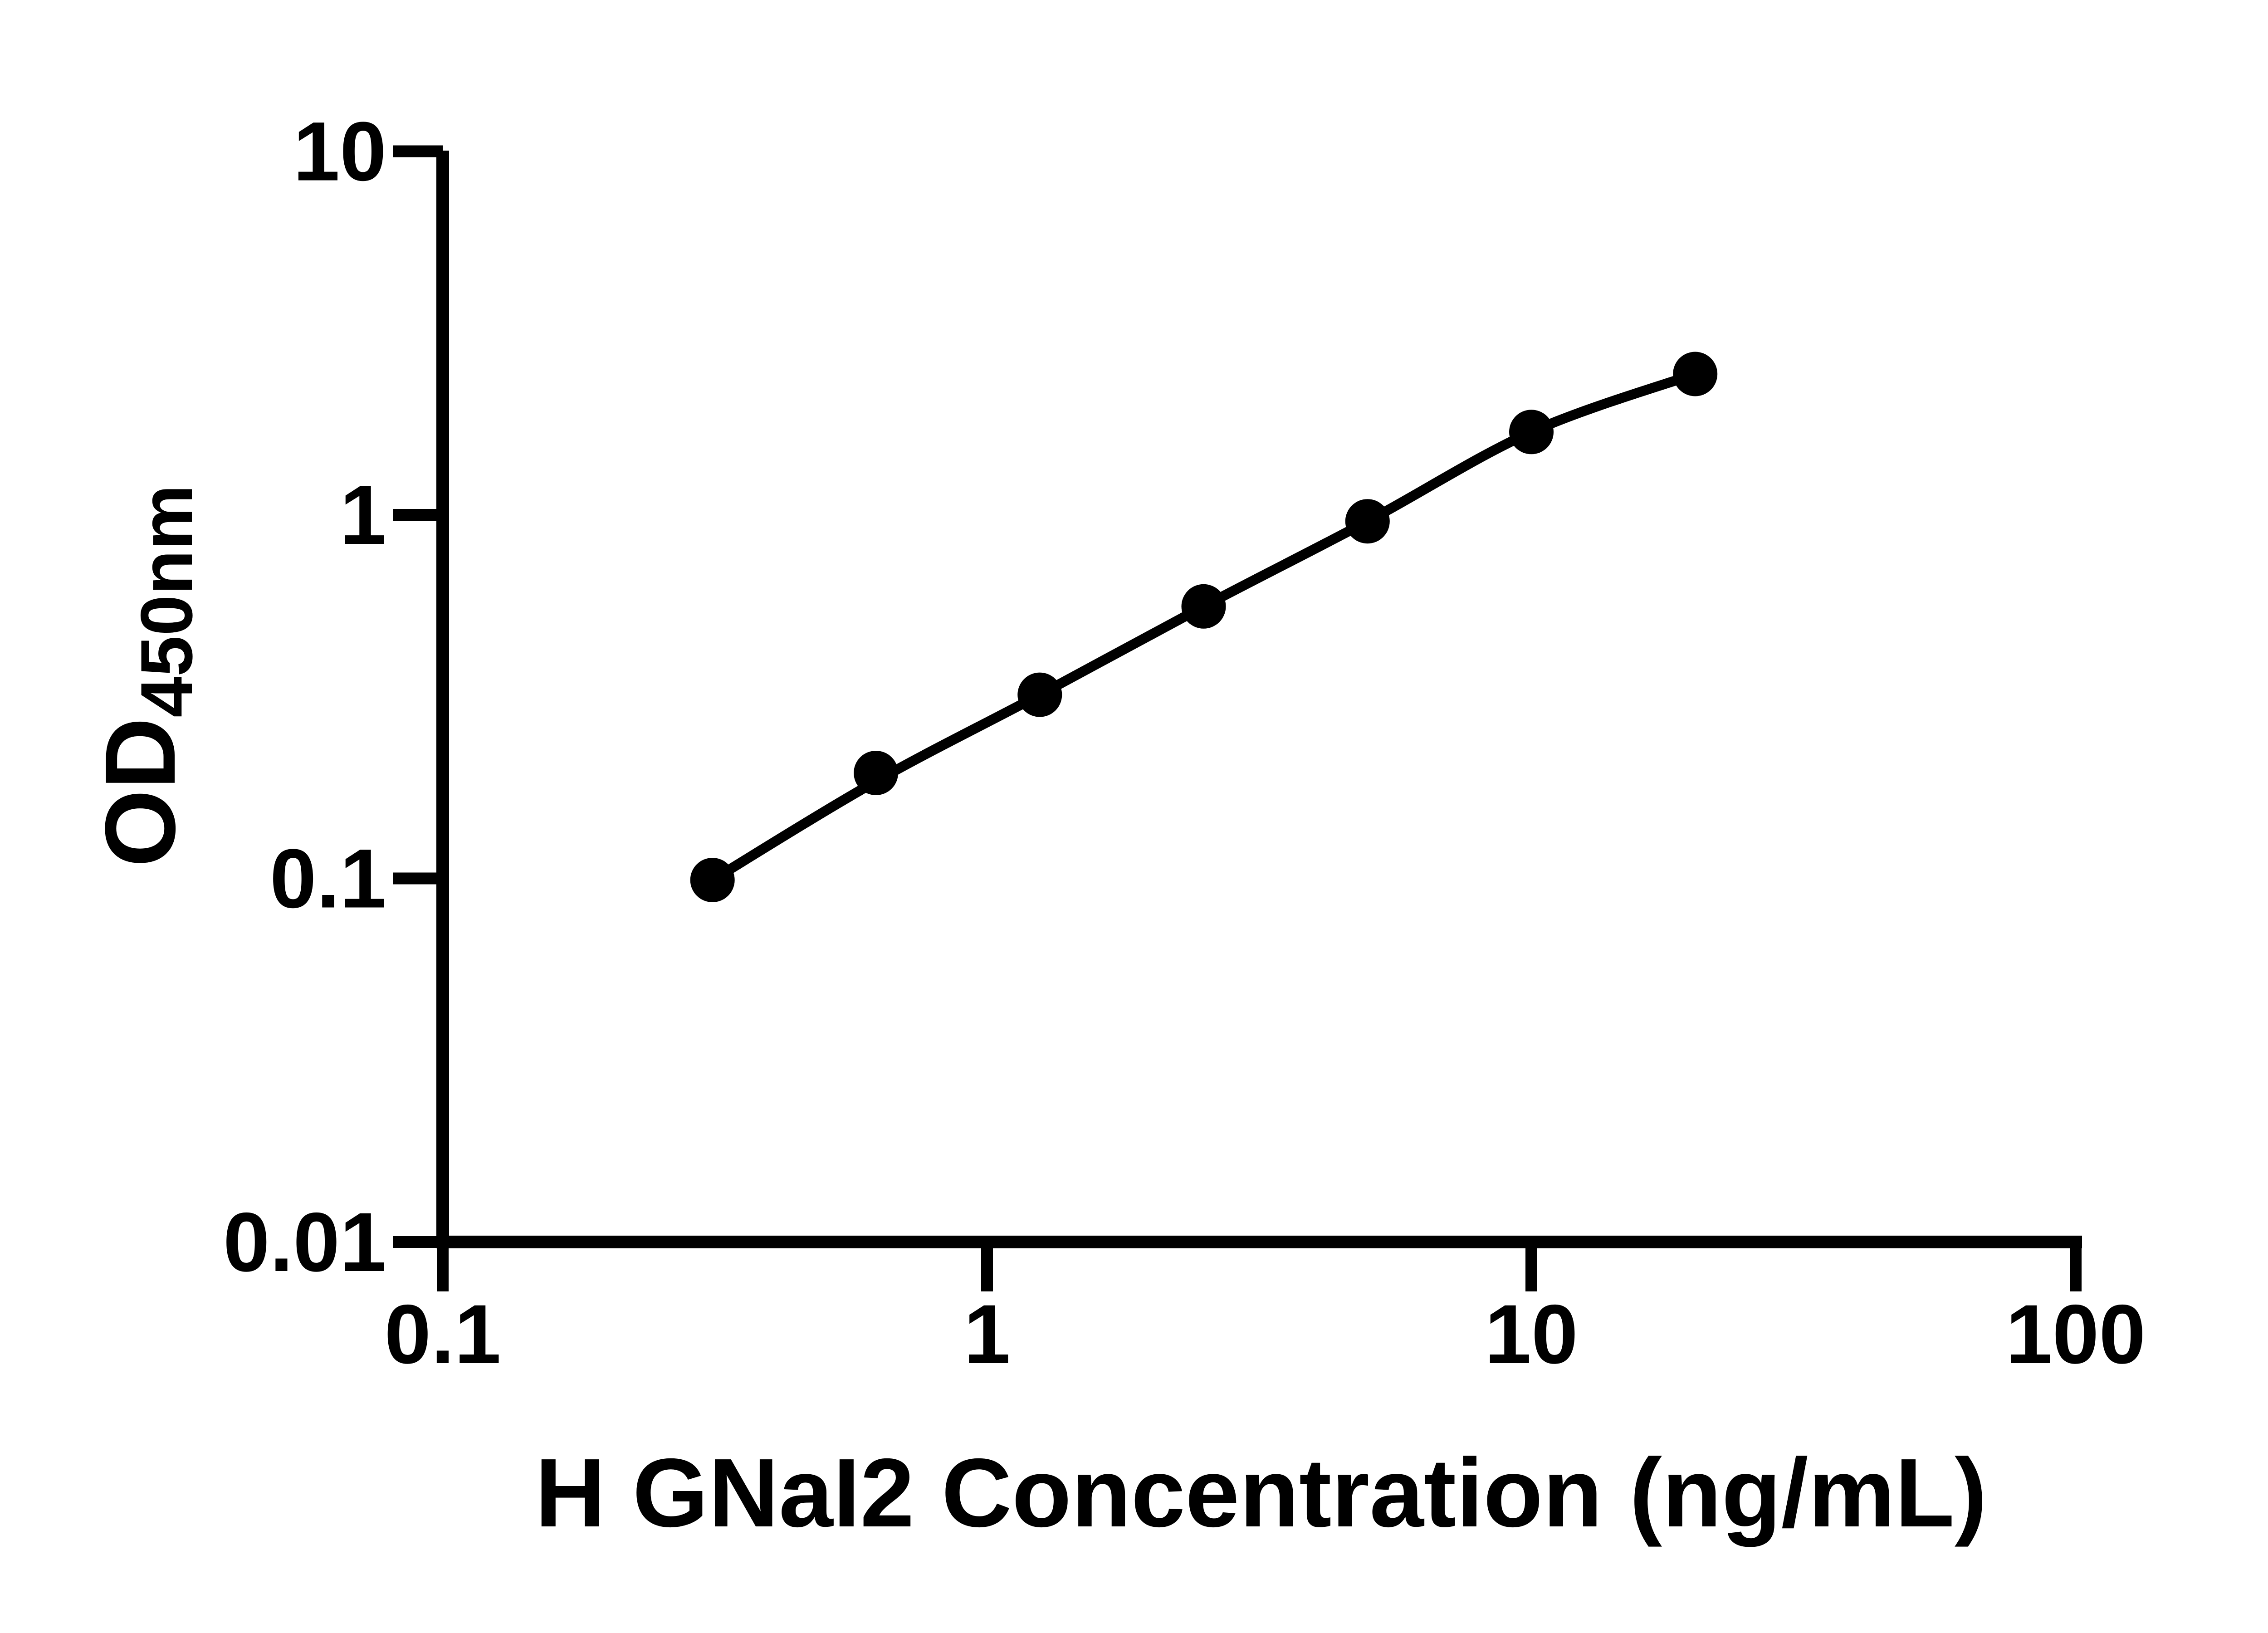 The height and width of the screenshot is (1633, 2268). What do you see at coordinates (2076, 1334) in the screenshot?
I see `x-axis-tick-label: 100` at bounding box center [2076, 1334].